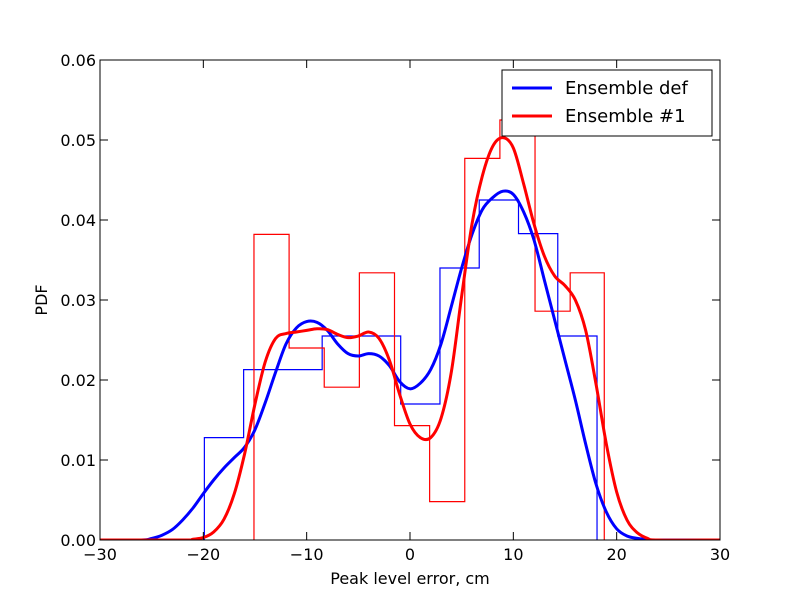 Image resolution: width=800 pixels, height=600 pixels. I want to click on legend: Ensemble def Ensemble #1, so click(607, 103).